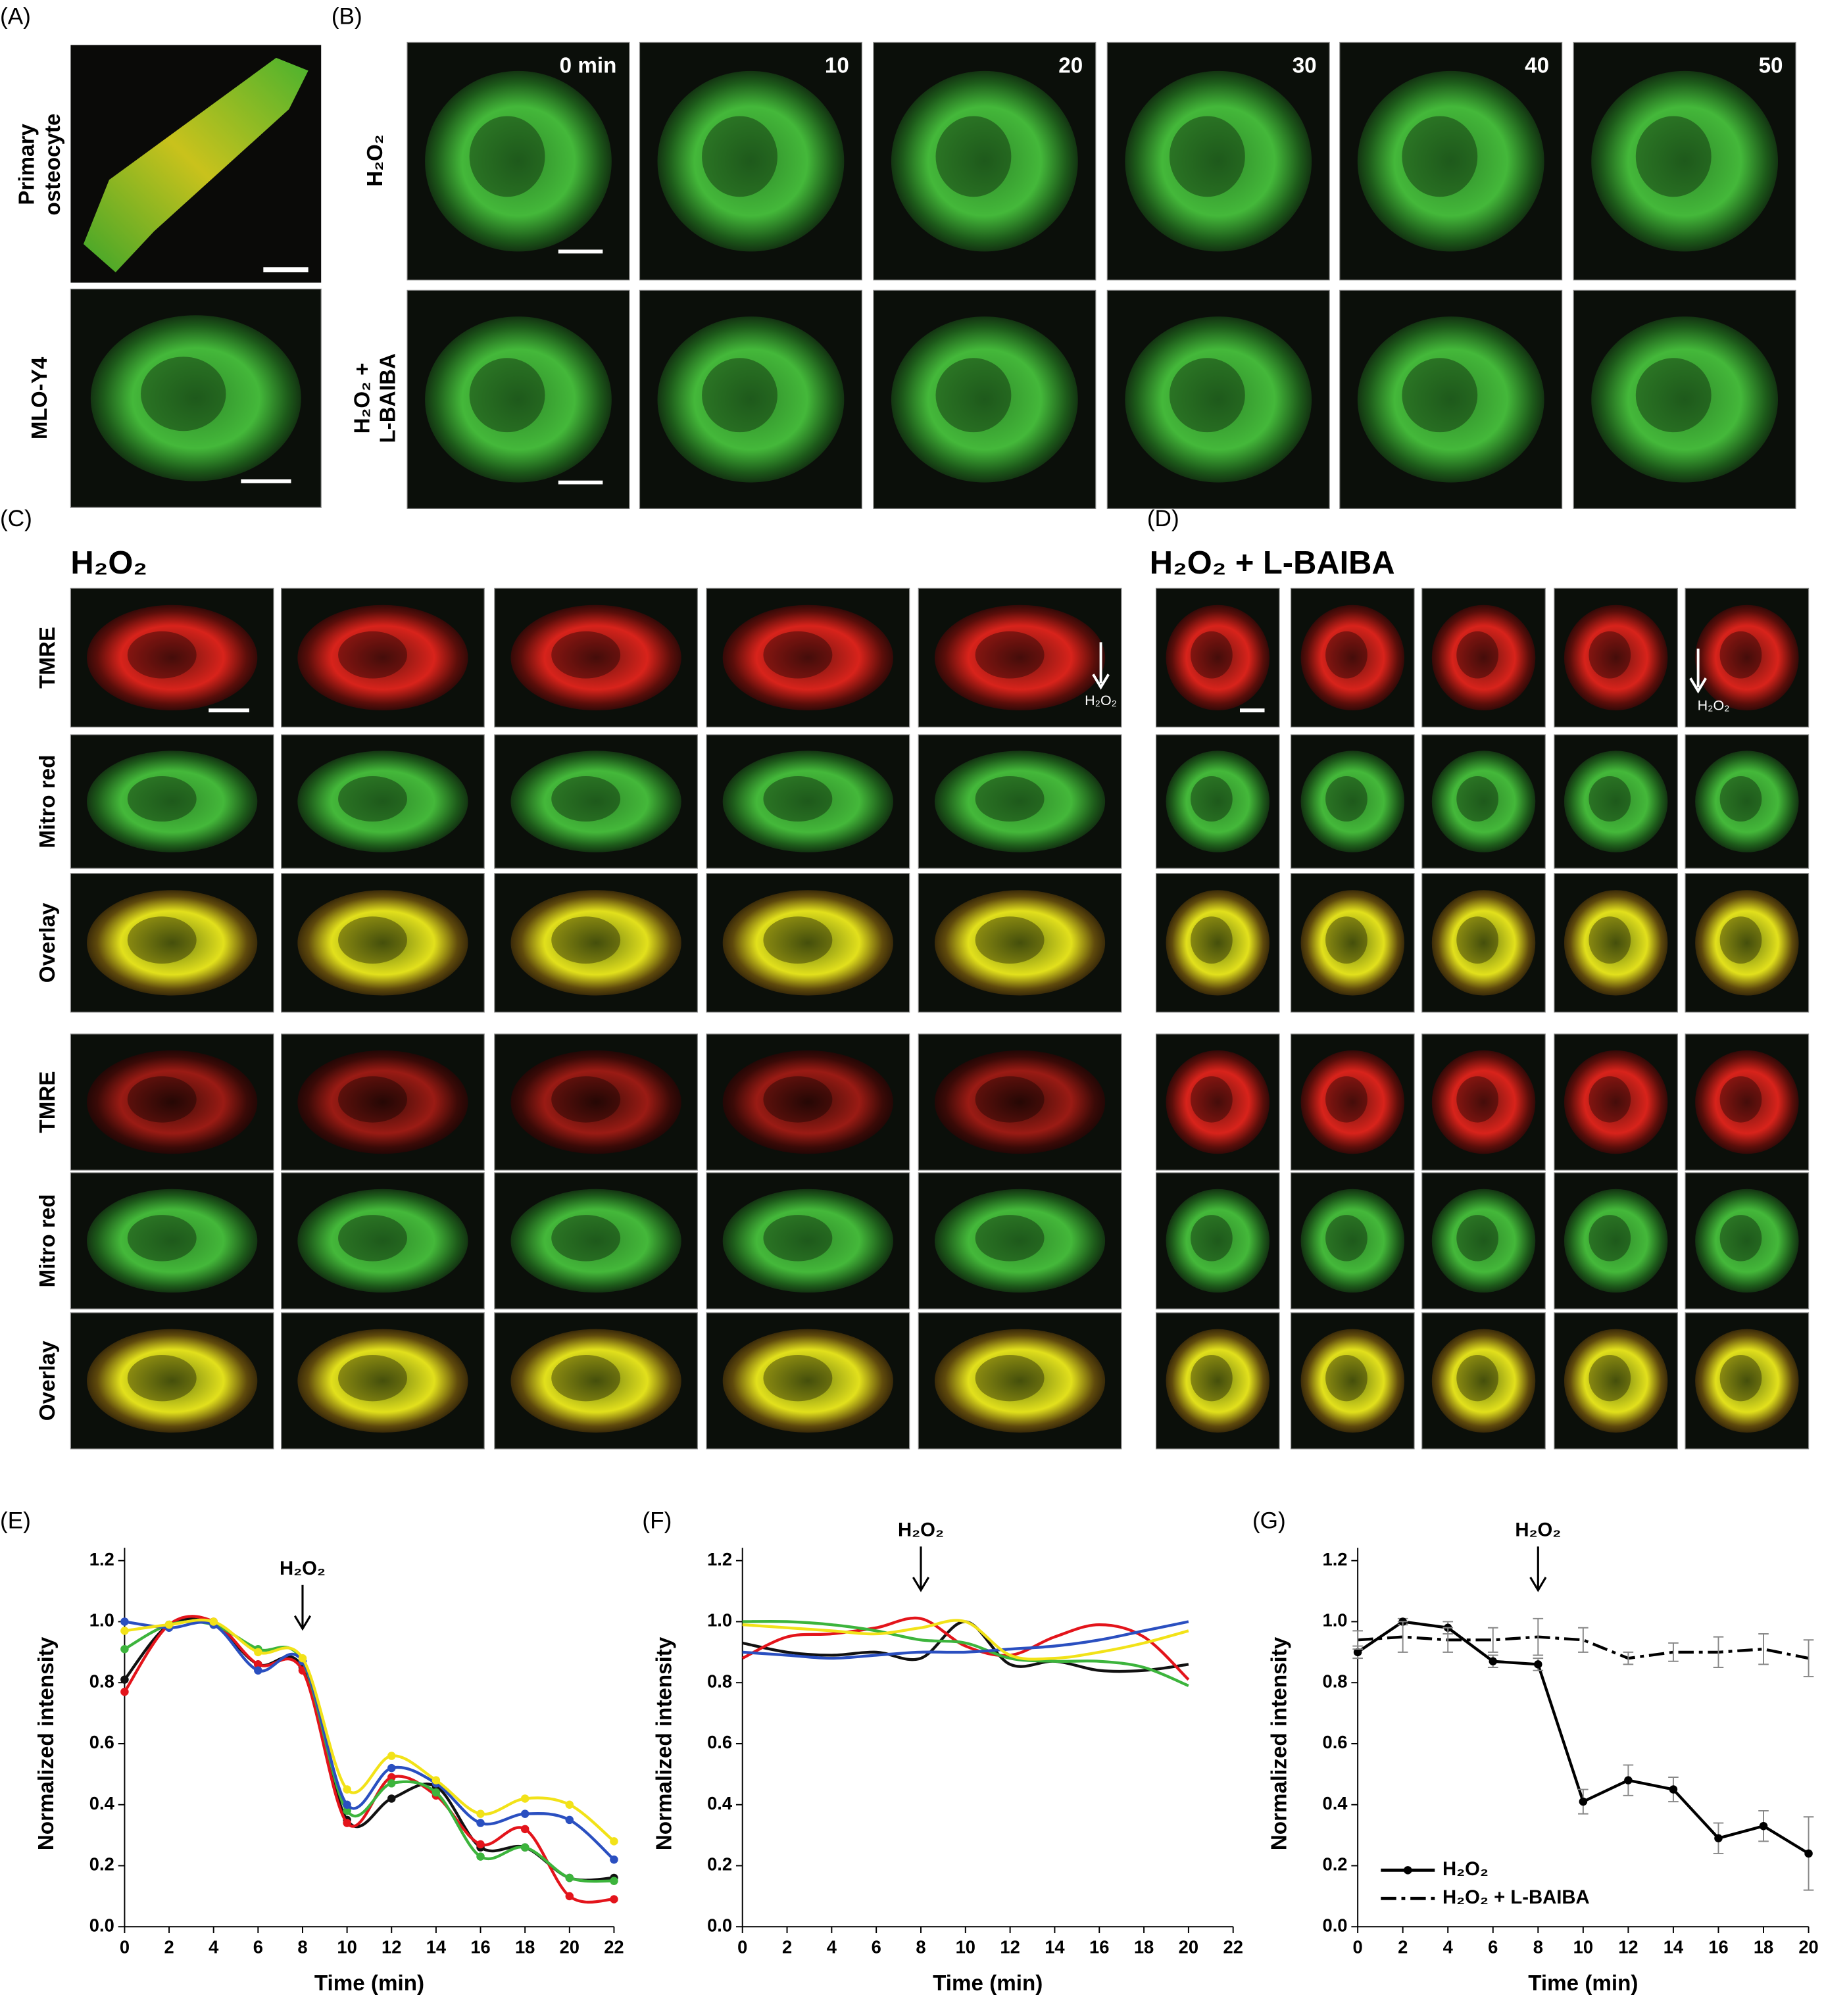 This screenshot has width=1824, height=2016. I want to click on time-label: 50, so click(1771, 65).